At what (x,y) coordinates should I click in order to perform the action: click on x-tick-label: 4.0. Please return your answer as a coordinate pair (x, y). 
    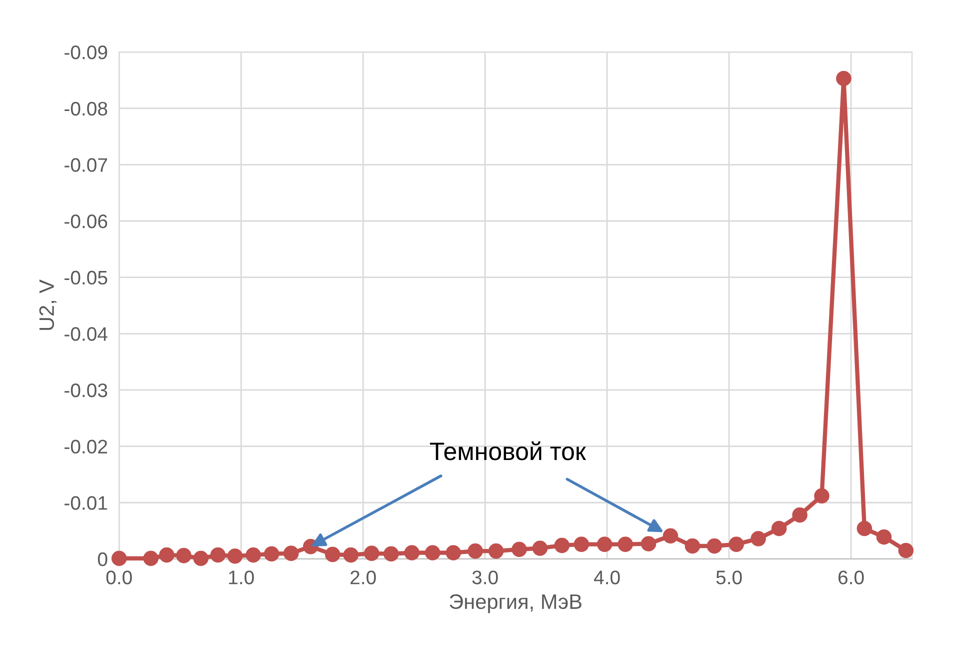
    Looking at the image, I should click on (607, 577).